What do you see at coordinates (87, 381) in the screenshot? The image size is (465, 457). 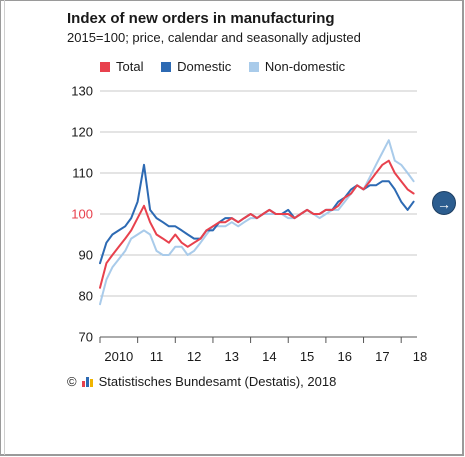 I see `destatis-logo-icon` at bounding box center [87, 381].